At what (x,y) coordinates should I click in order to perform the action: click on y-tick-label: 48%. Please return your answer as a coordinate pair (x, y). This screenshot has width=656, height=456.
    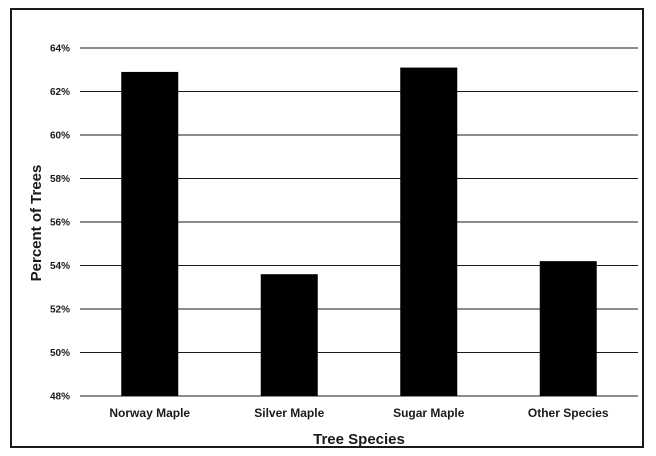
    Looking at the image, I should click on (60, 397).